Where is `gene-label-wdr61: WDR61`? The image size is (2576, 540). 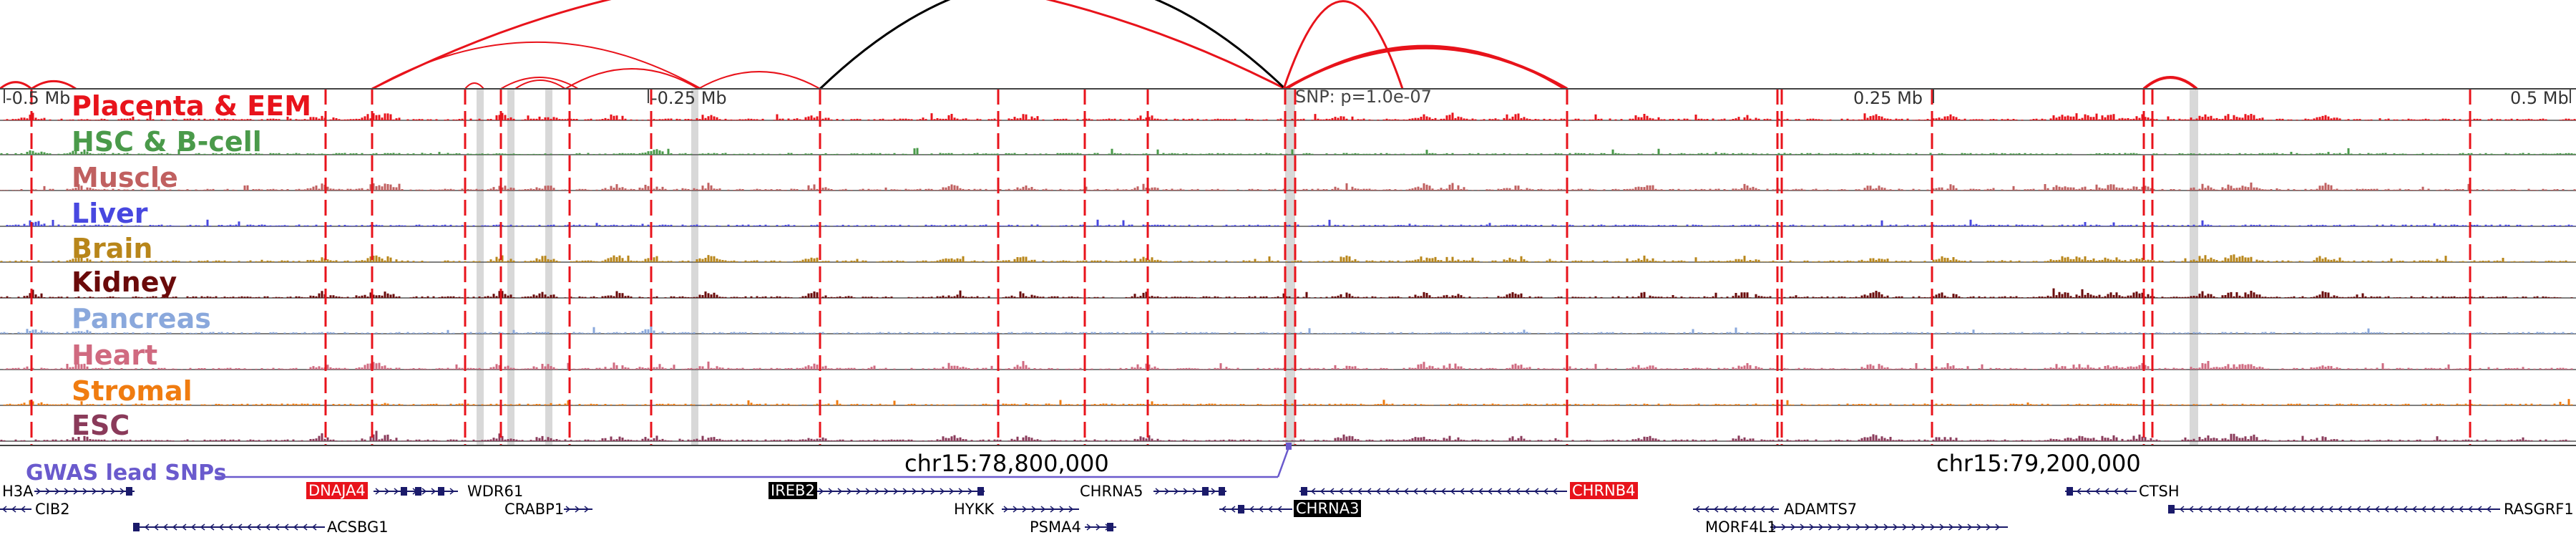 gene-label-wdr61: WDR61 is located at coordinates (495, 491).